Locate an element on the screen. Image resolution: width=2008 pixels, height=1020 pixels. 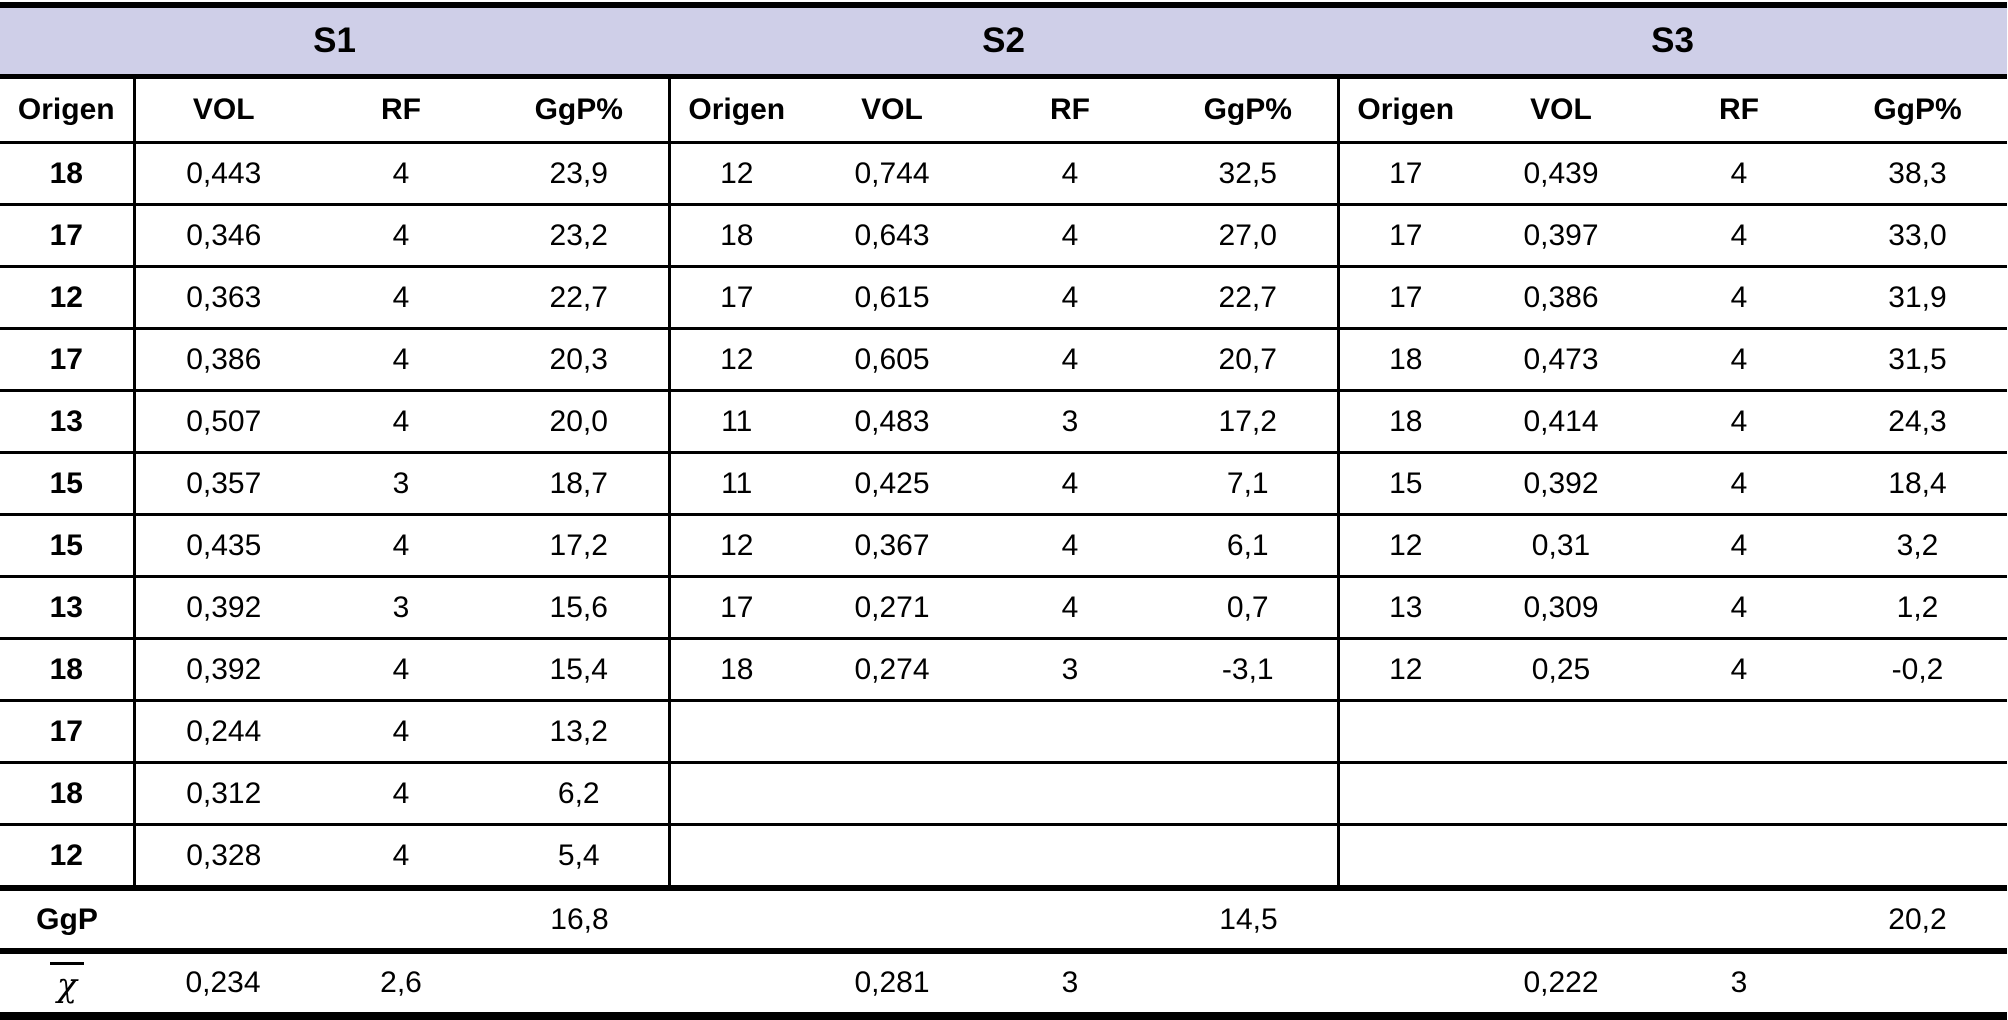
cell-s2-r6-ggp-pct: 7,1 is located at coordinates (1249, 484).